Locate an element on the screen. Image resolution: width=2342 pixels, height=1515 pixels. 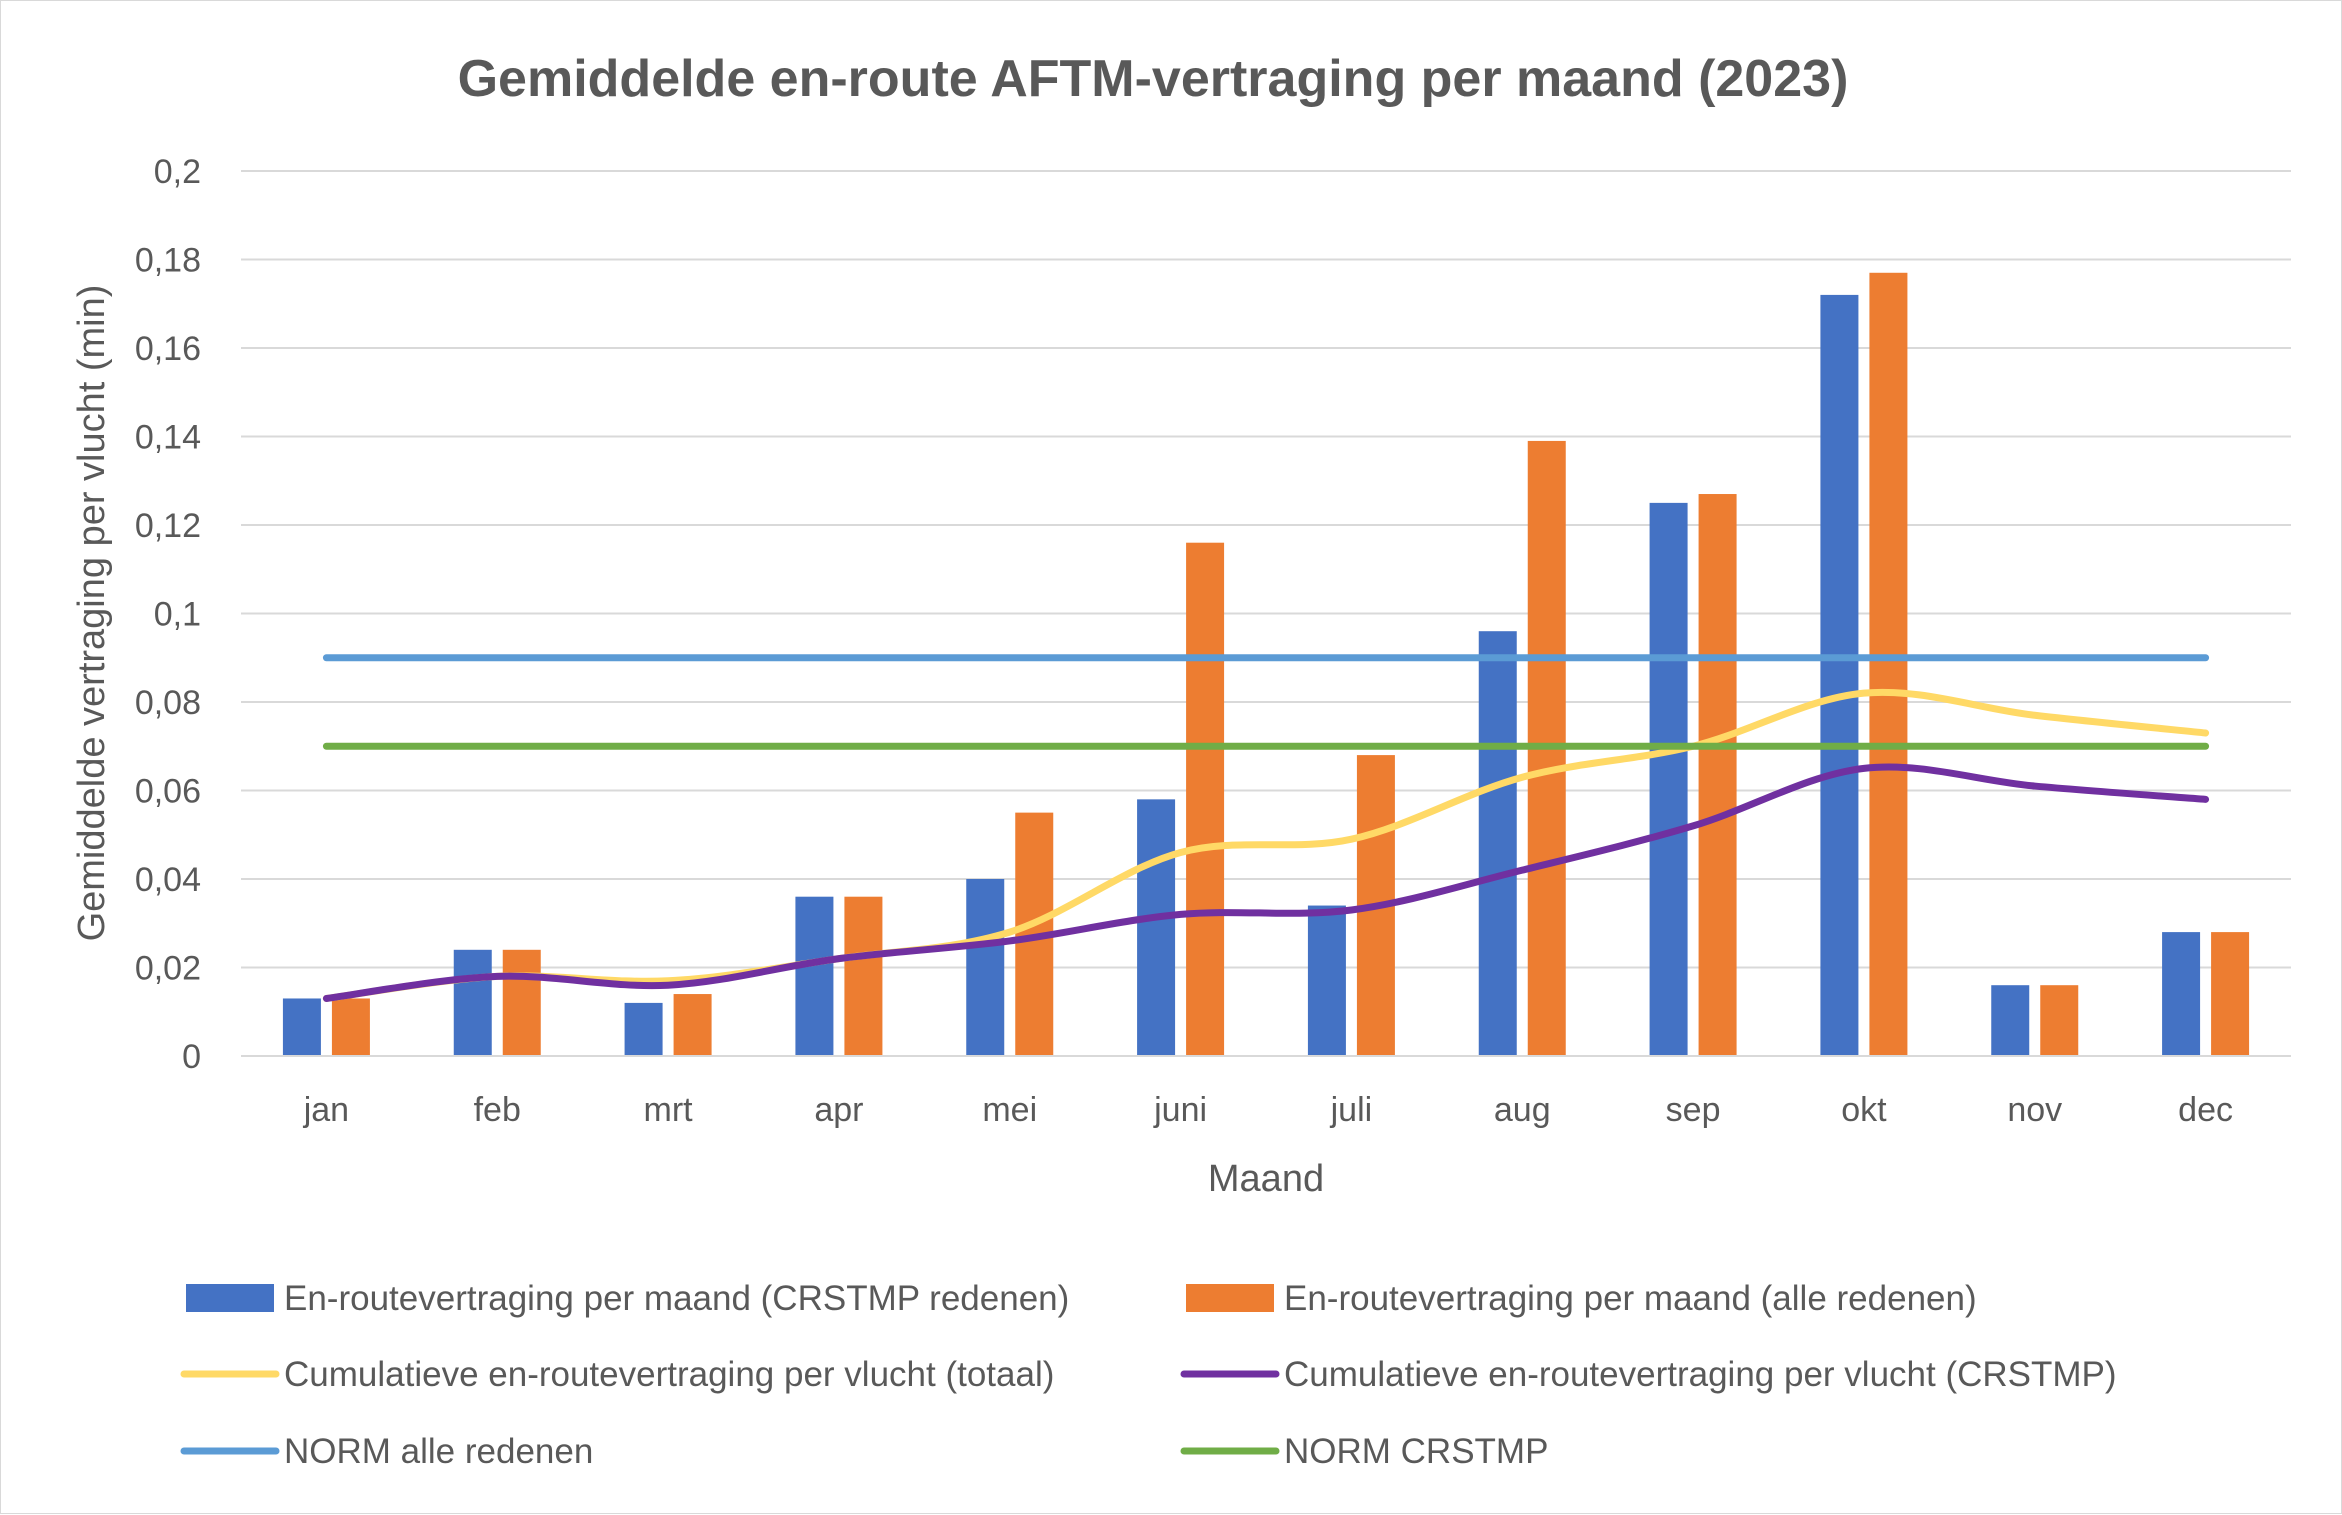
x-tick-label: okt is located at coordinates (1864, 1110).